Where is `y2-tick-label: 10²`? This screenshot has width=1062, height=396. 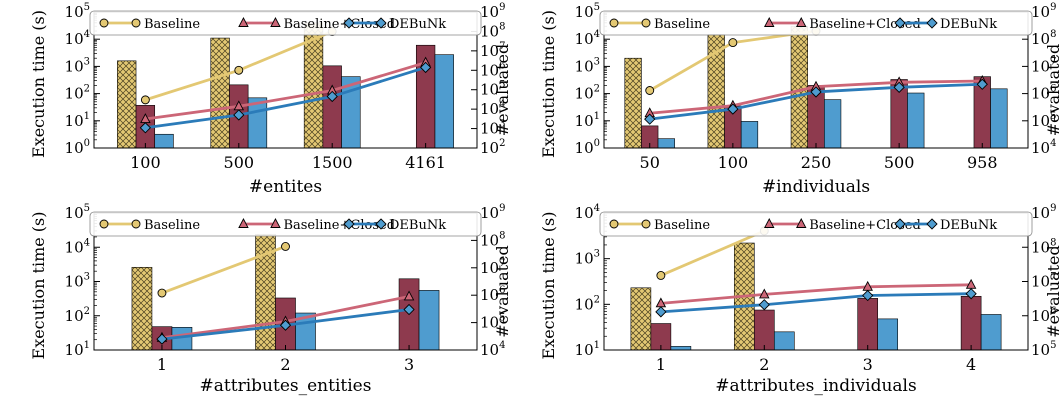 y2-tick-label: 10² is located at coordinates (492, 147).